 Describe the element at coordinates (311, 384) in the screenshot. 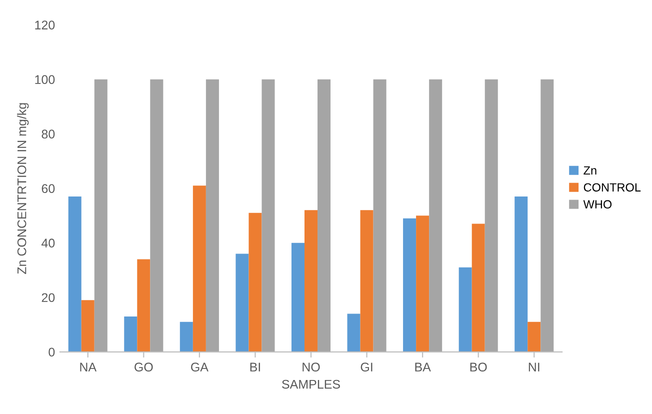

I see `x-axis-title: SAMPLES` at that location.